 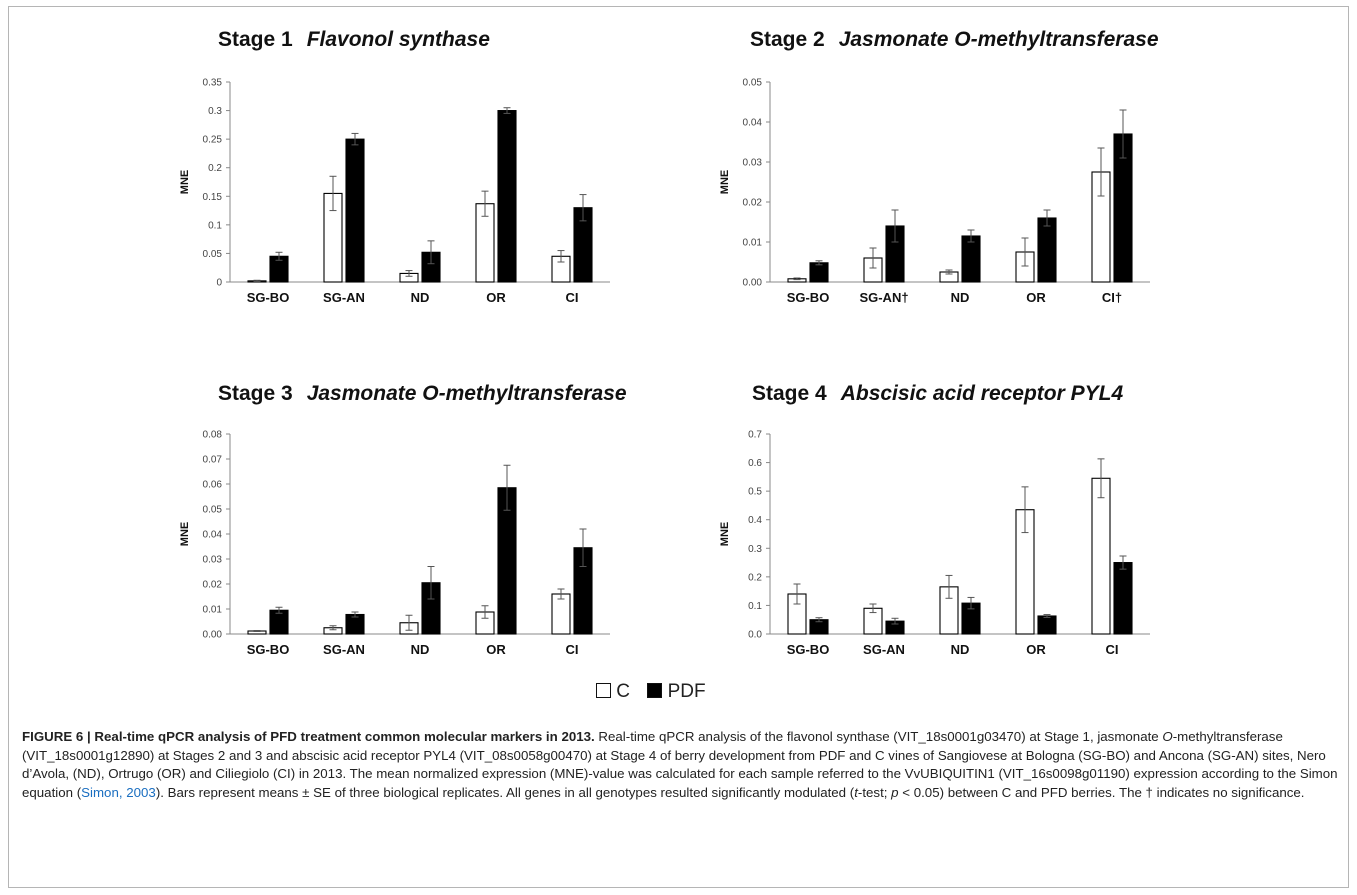 I want to click on y-tick-label: 0.7, so click(x=755, y=435).